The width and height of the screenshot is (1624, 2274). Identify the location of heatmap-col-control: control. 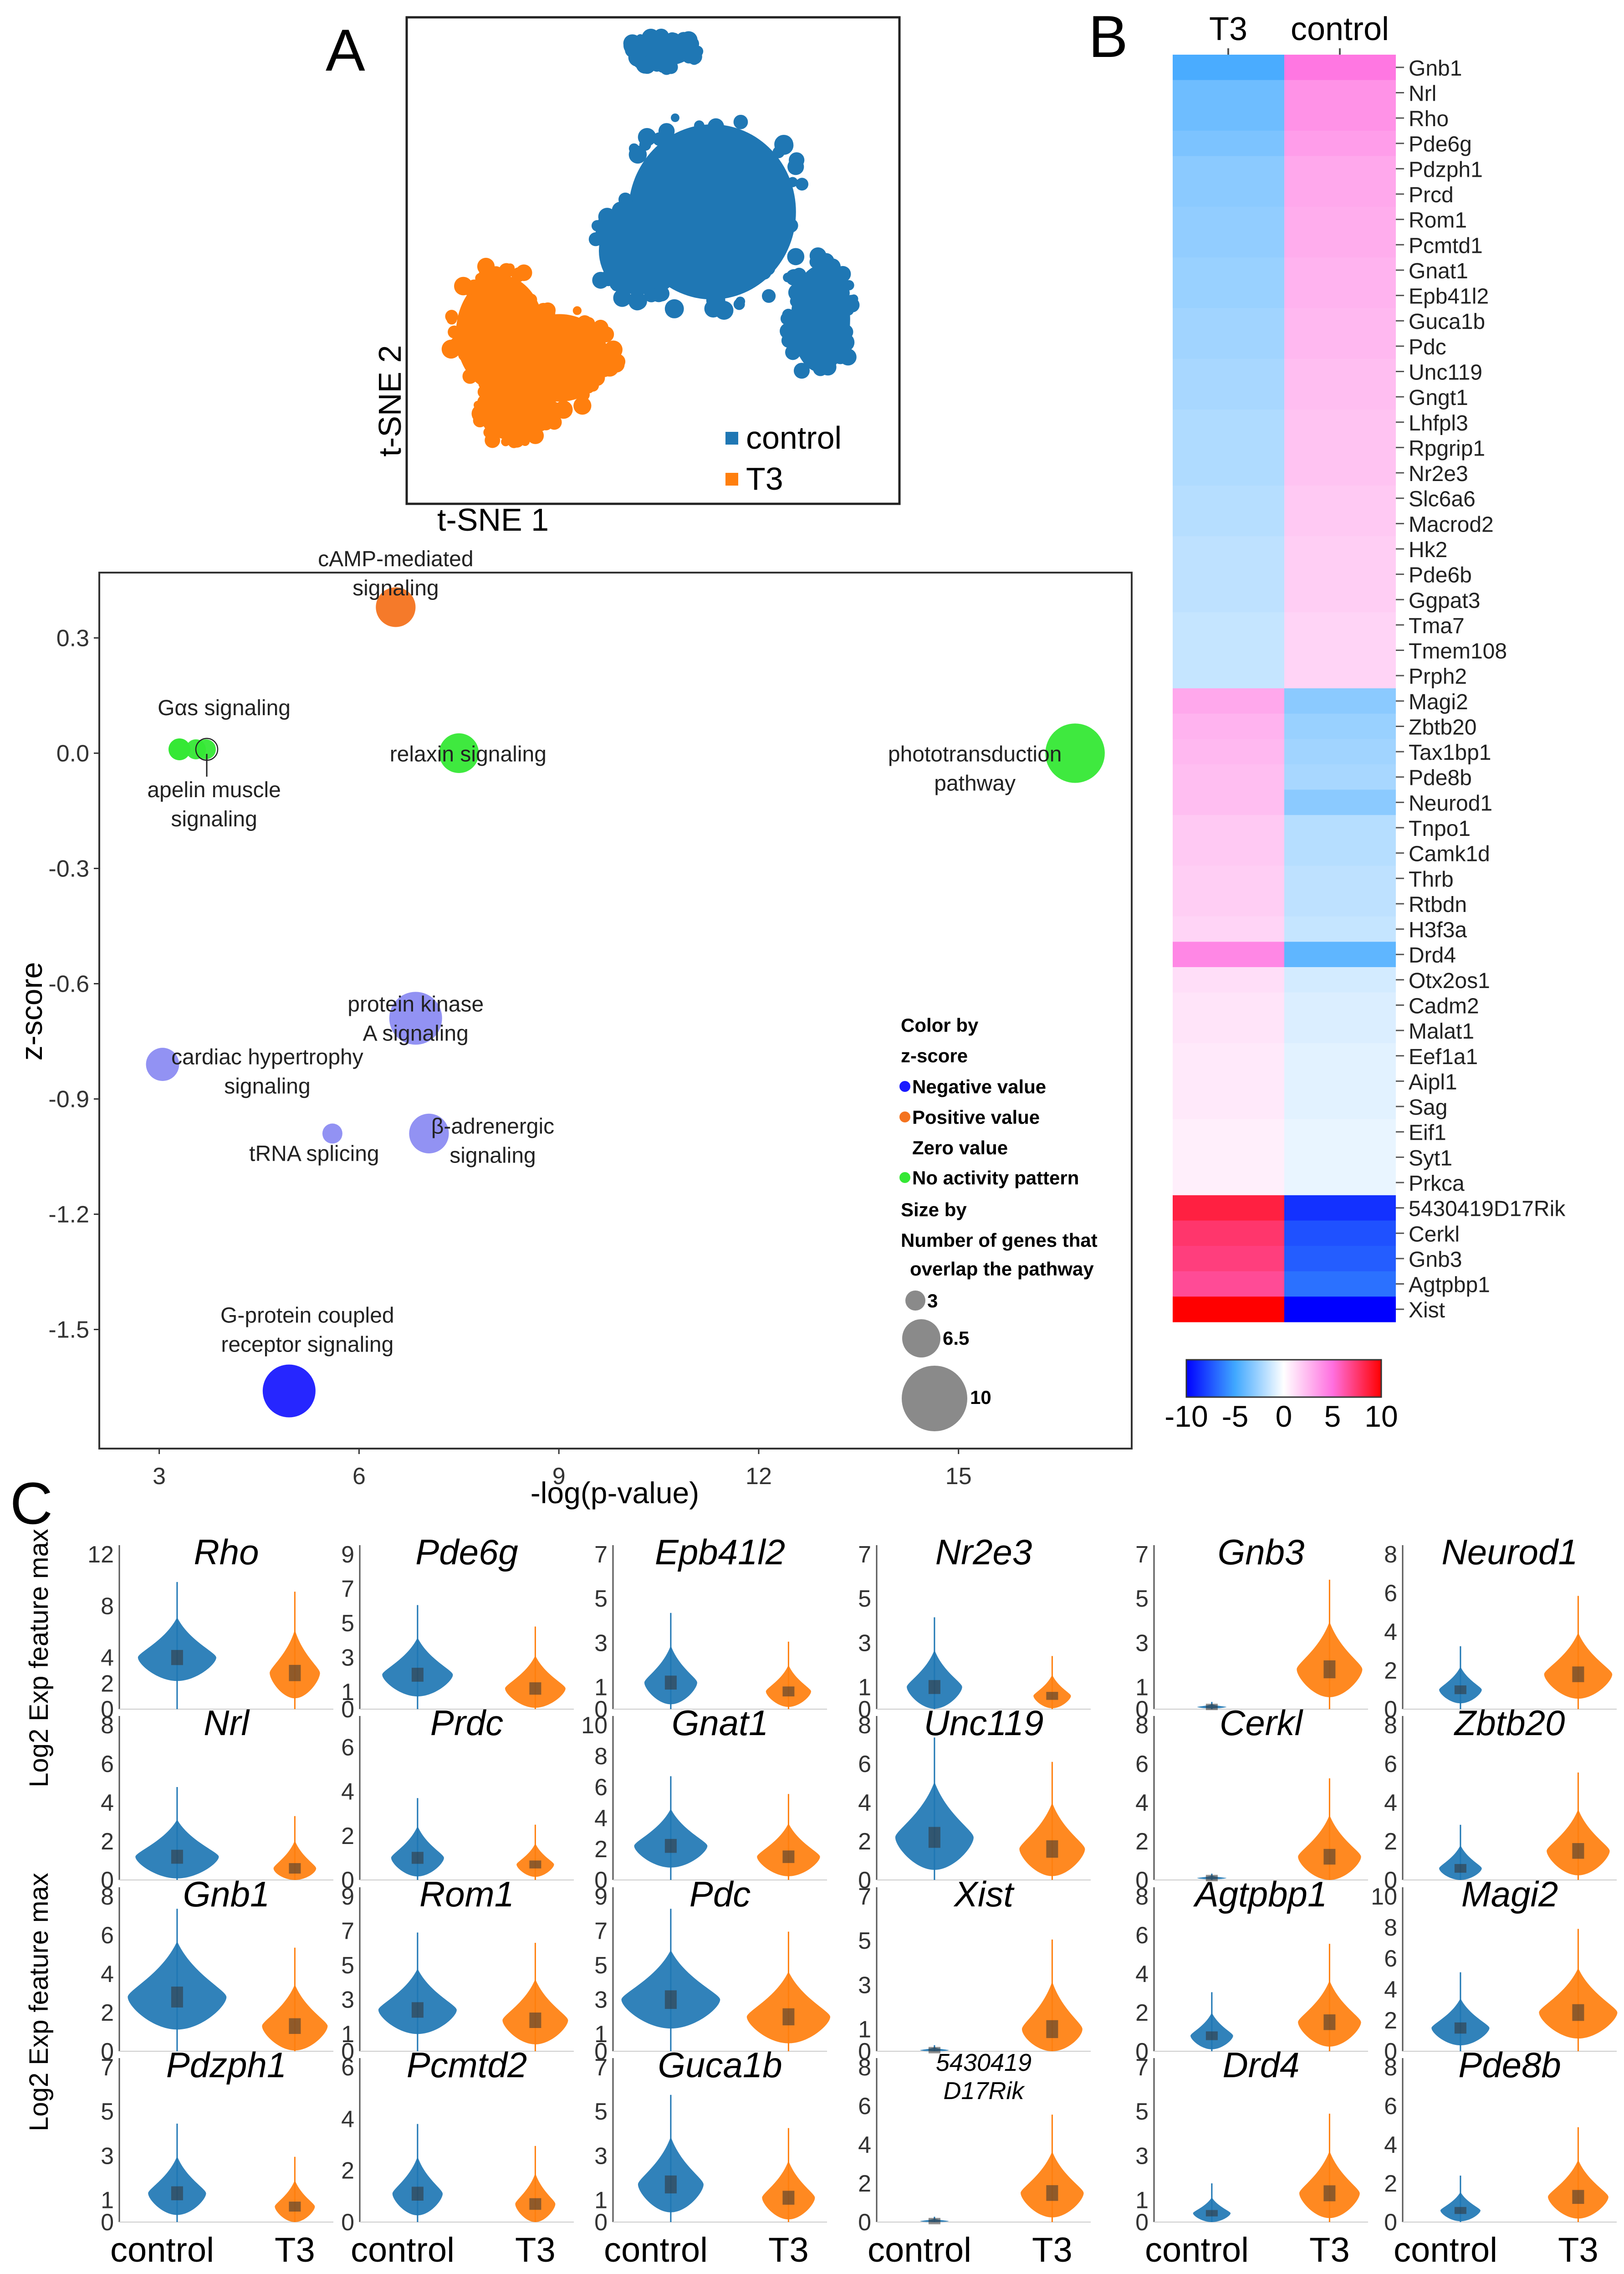
(1340, 29).